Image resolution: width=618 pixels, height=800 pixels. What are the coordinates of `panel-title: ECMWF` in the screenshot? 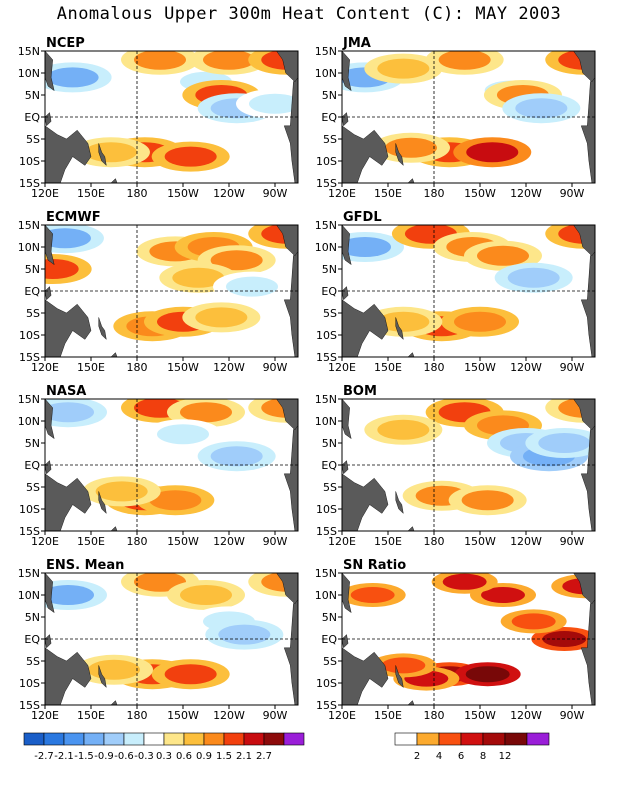 It's located at (73, 217).